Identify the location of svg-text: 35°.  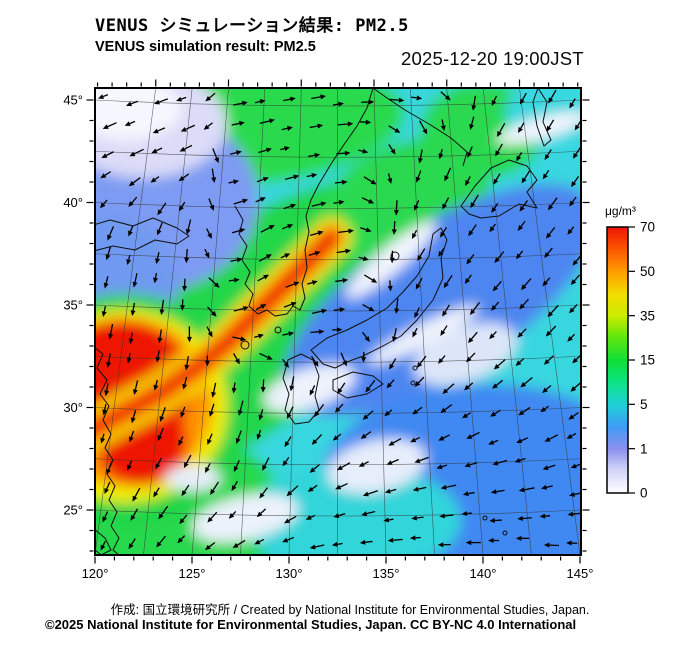
(73, 305).